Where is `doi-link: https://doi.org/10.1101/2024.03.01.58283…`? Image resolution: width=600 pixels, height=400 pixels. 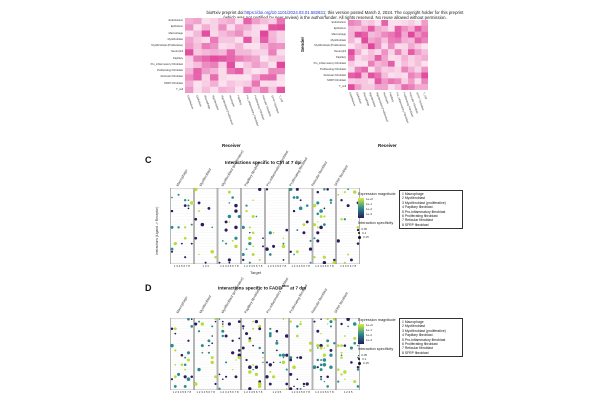
doi-link: https://doi.org/10.1101/2024.03.01.58283… is located at coordinates (285, 12).